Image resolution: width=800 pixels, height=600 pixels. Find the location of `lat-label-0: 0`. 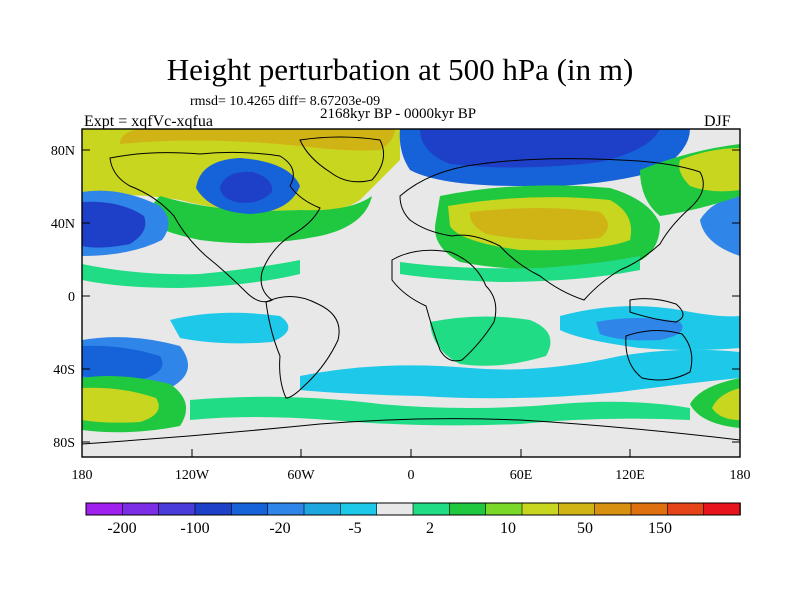

lat-label-0: 0 is located at coordinates (71, 297).